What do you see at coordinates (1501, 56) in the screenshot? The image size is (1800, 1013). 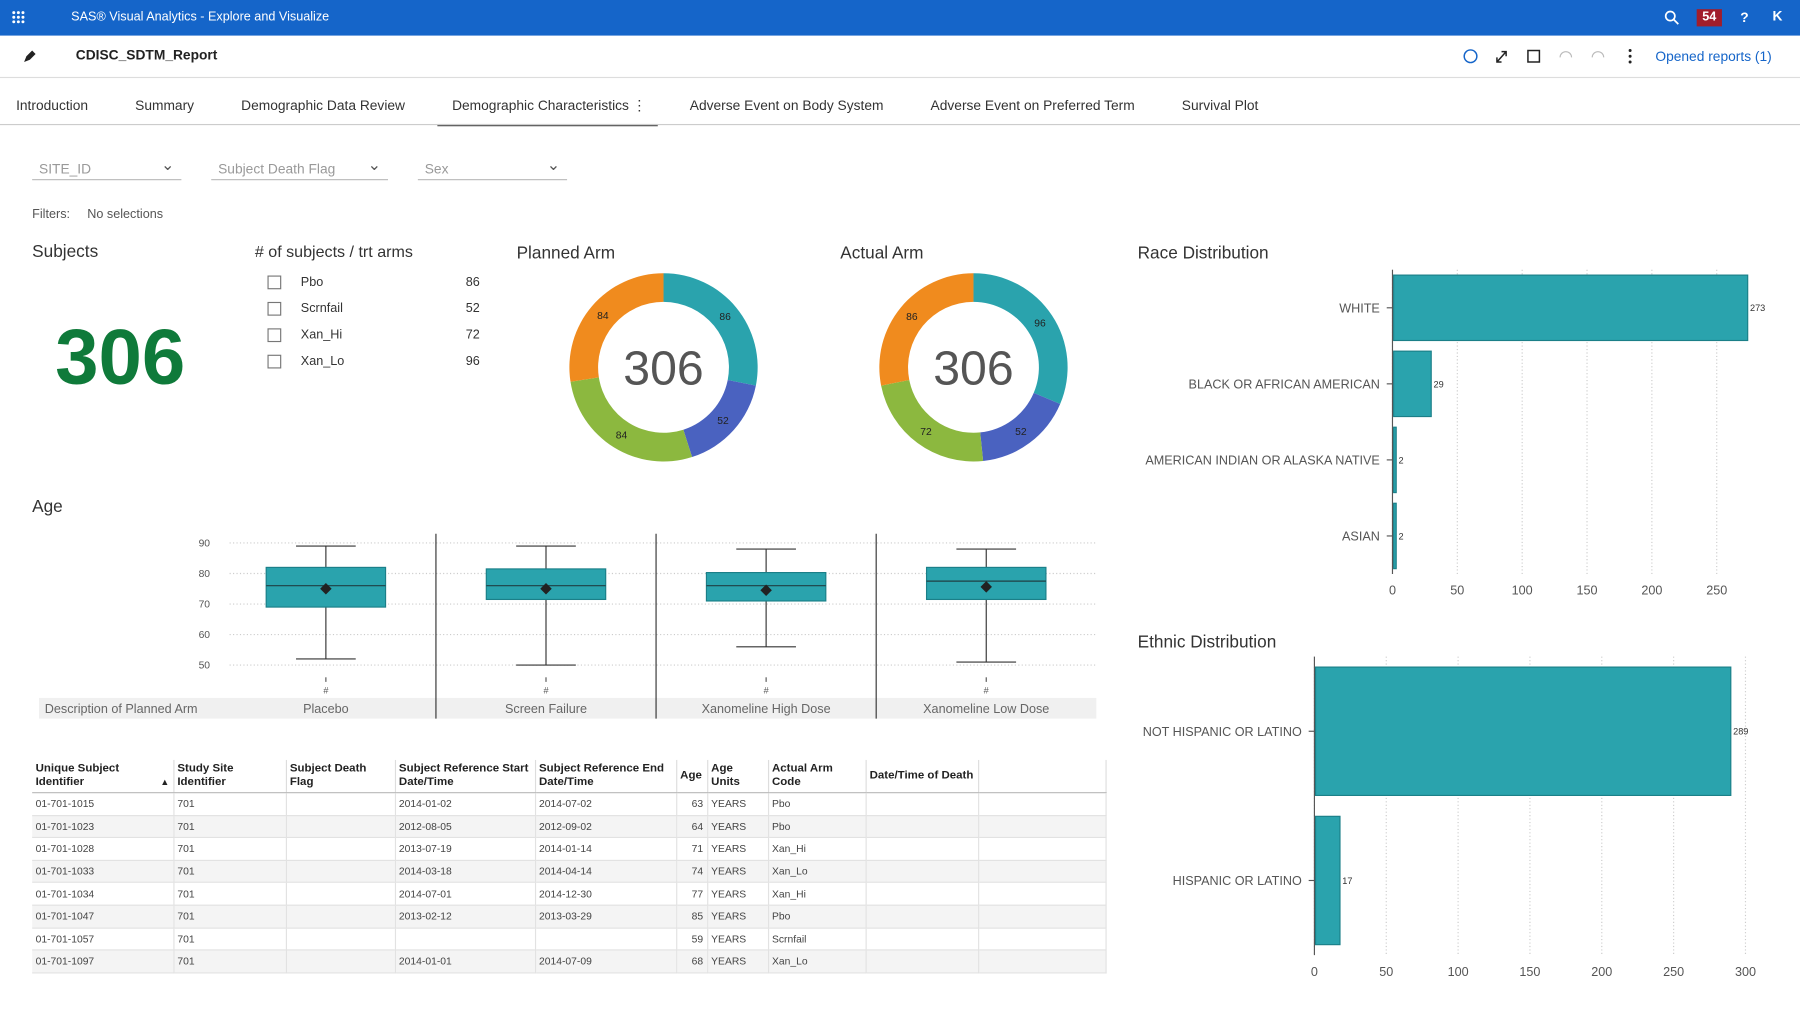 I see `expand-icon` at bounding box center [1501, 56].